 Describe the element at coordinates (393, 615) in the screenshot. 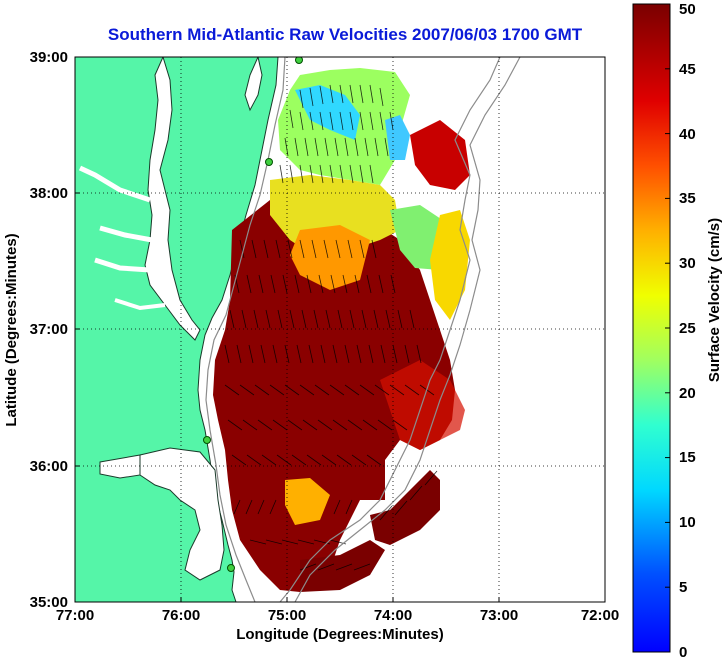

I see `x-tick-label: 74:00` at that location.